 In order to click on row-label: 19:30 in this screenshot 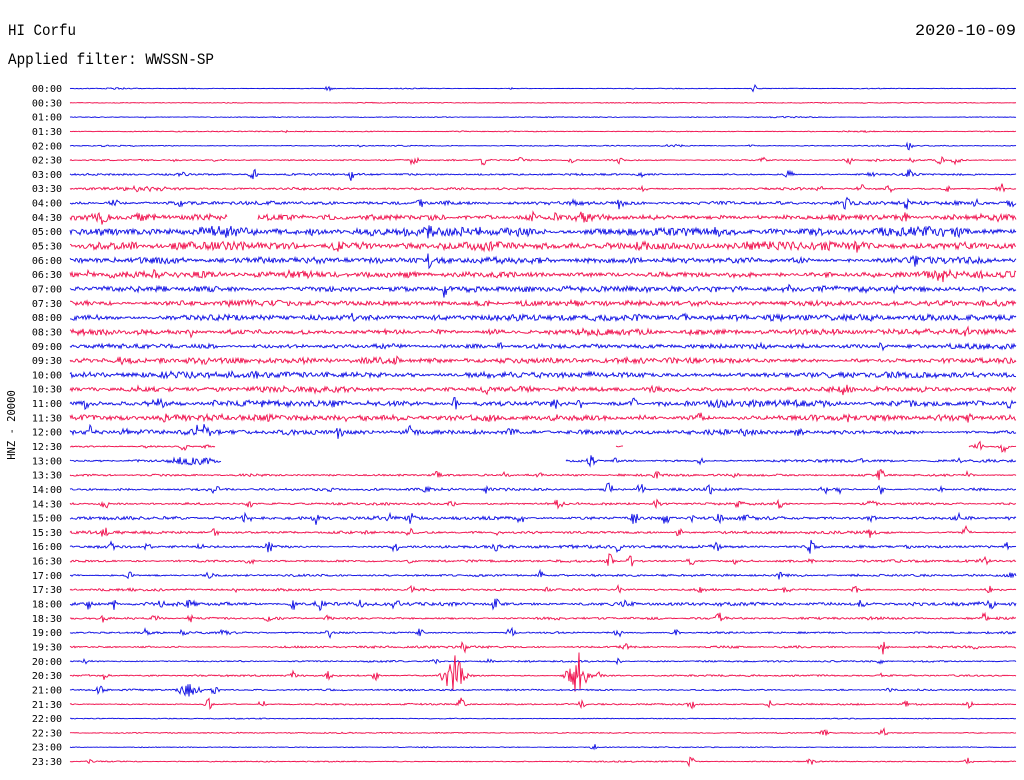, I will do `click(47, 647)`.